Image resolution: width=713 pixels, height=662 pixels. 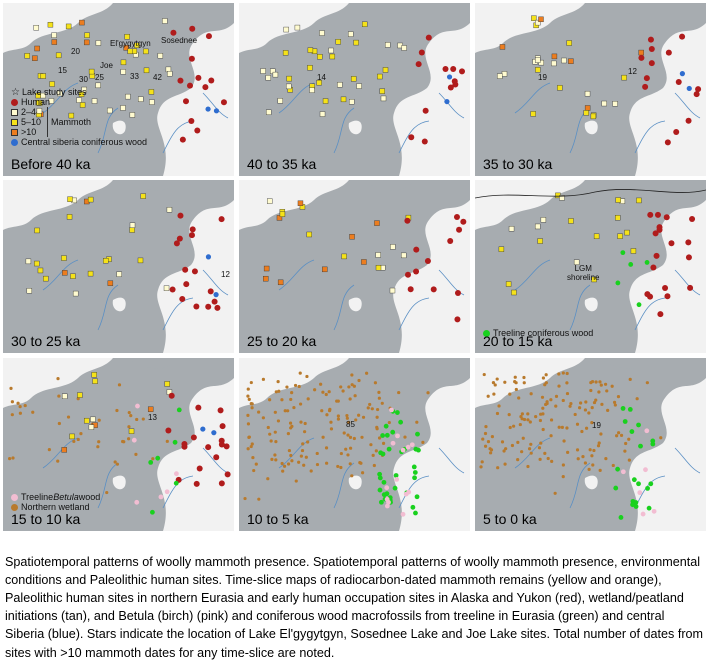 What do you see at coordinates (354, 89) in the screenshot?
I see `map-svg` at bounding box center [354, 89].